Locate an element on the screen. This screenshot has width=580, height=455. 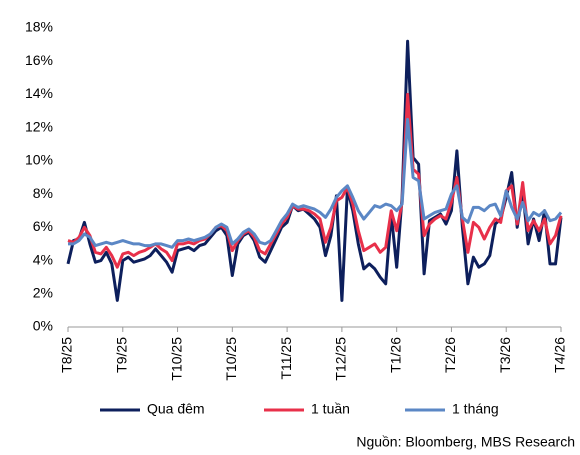
y-tick-label: 18% is located at coordinates (39, 27).